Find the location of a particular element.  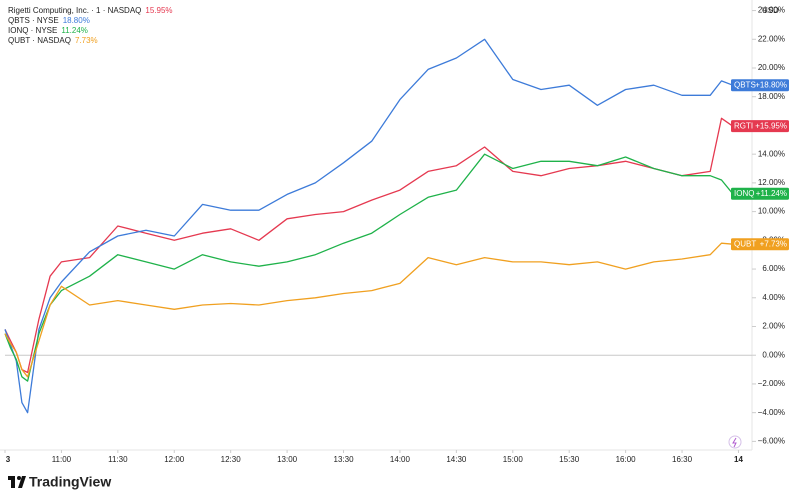

x-tick-label: 14:00 is located at coordinates (400, 459).